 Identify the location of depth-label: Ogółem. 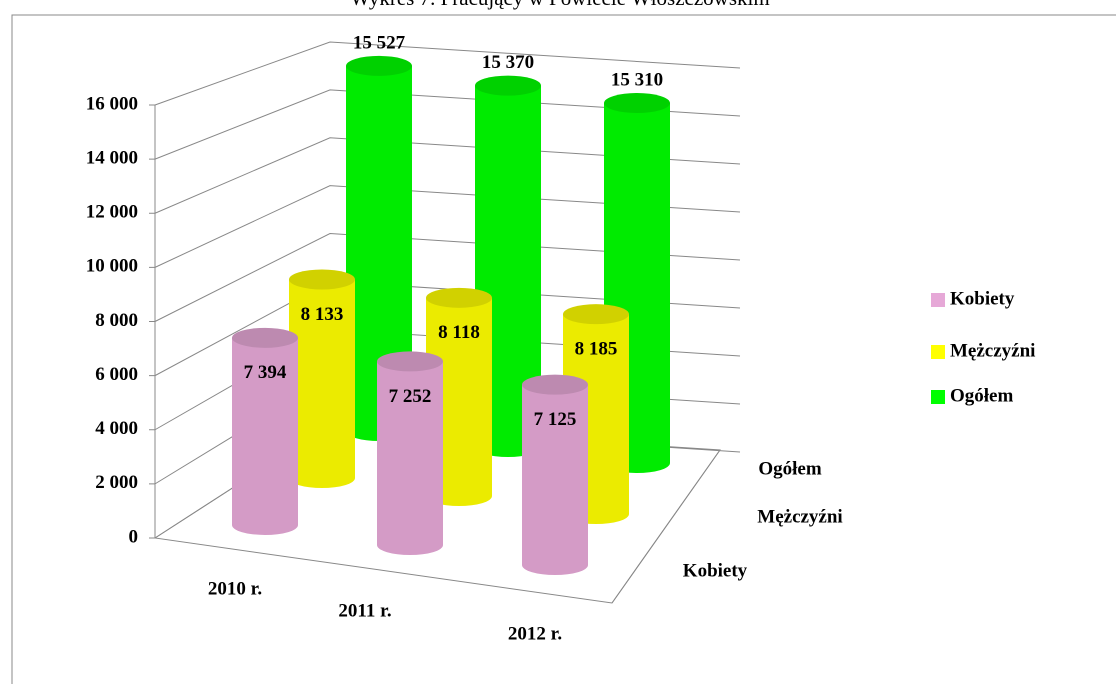
(789, 468).